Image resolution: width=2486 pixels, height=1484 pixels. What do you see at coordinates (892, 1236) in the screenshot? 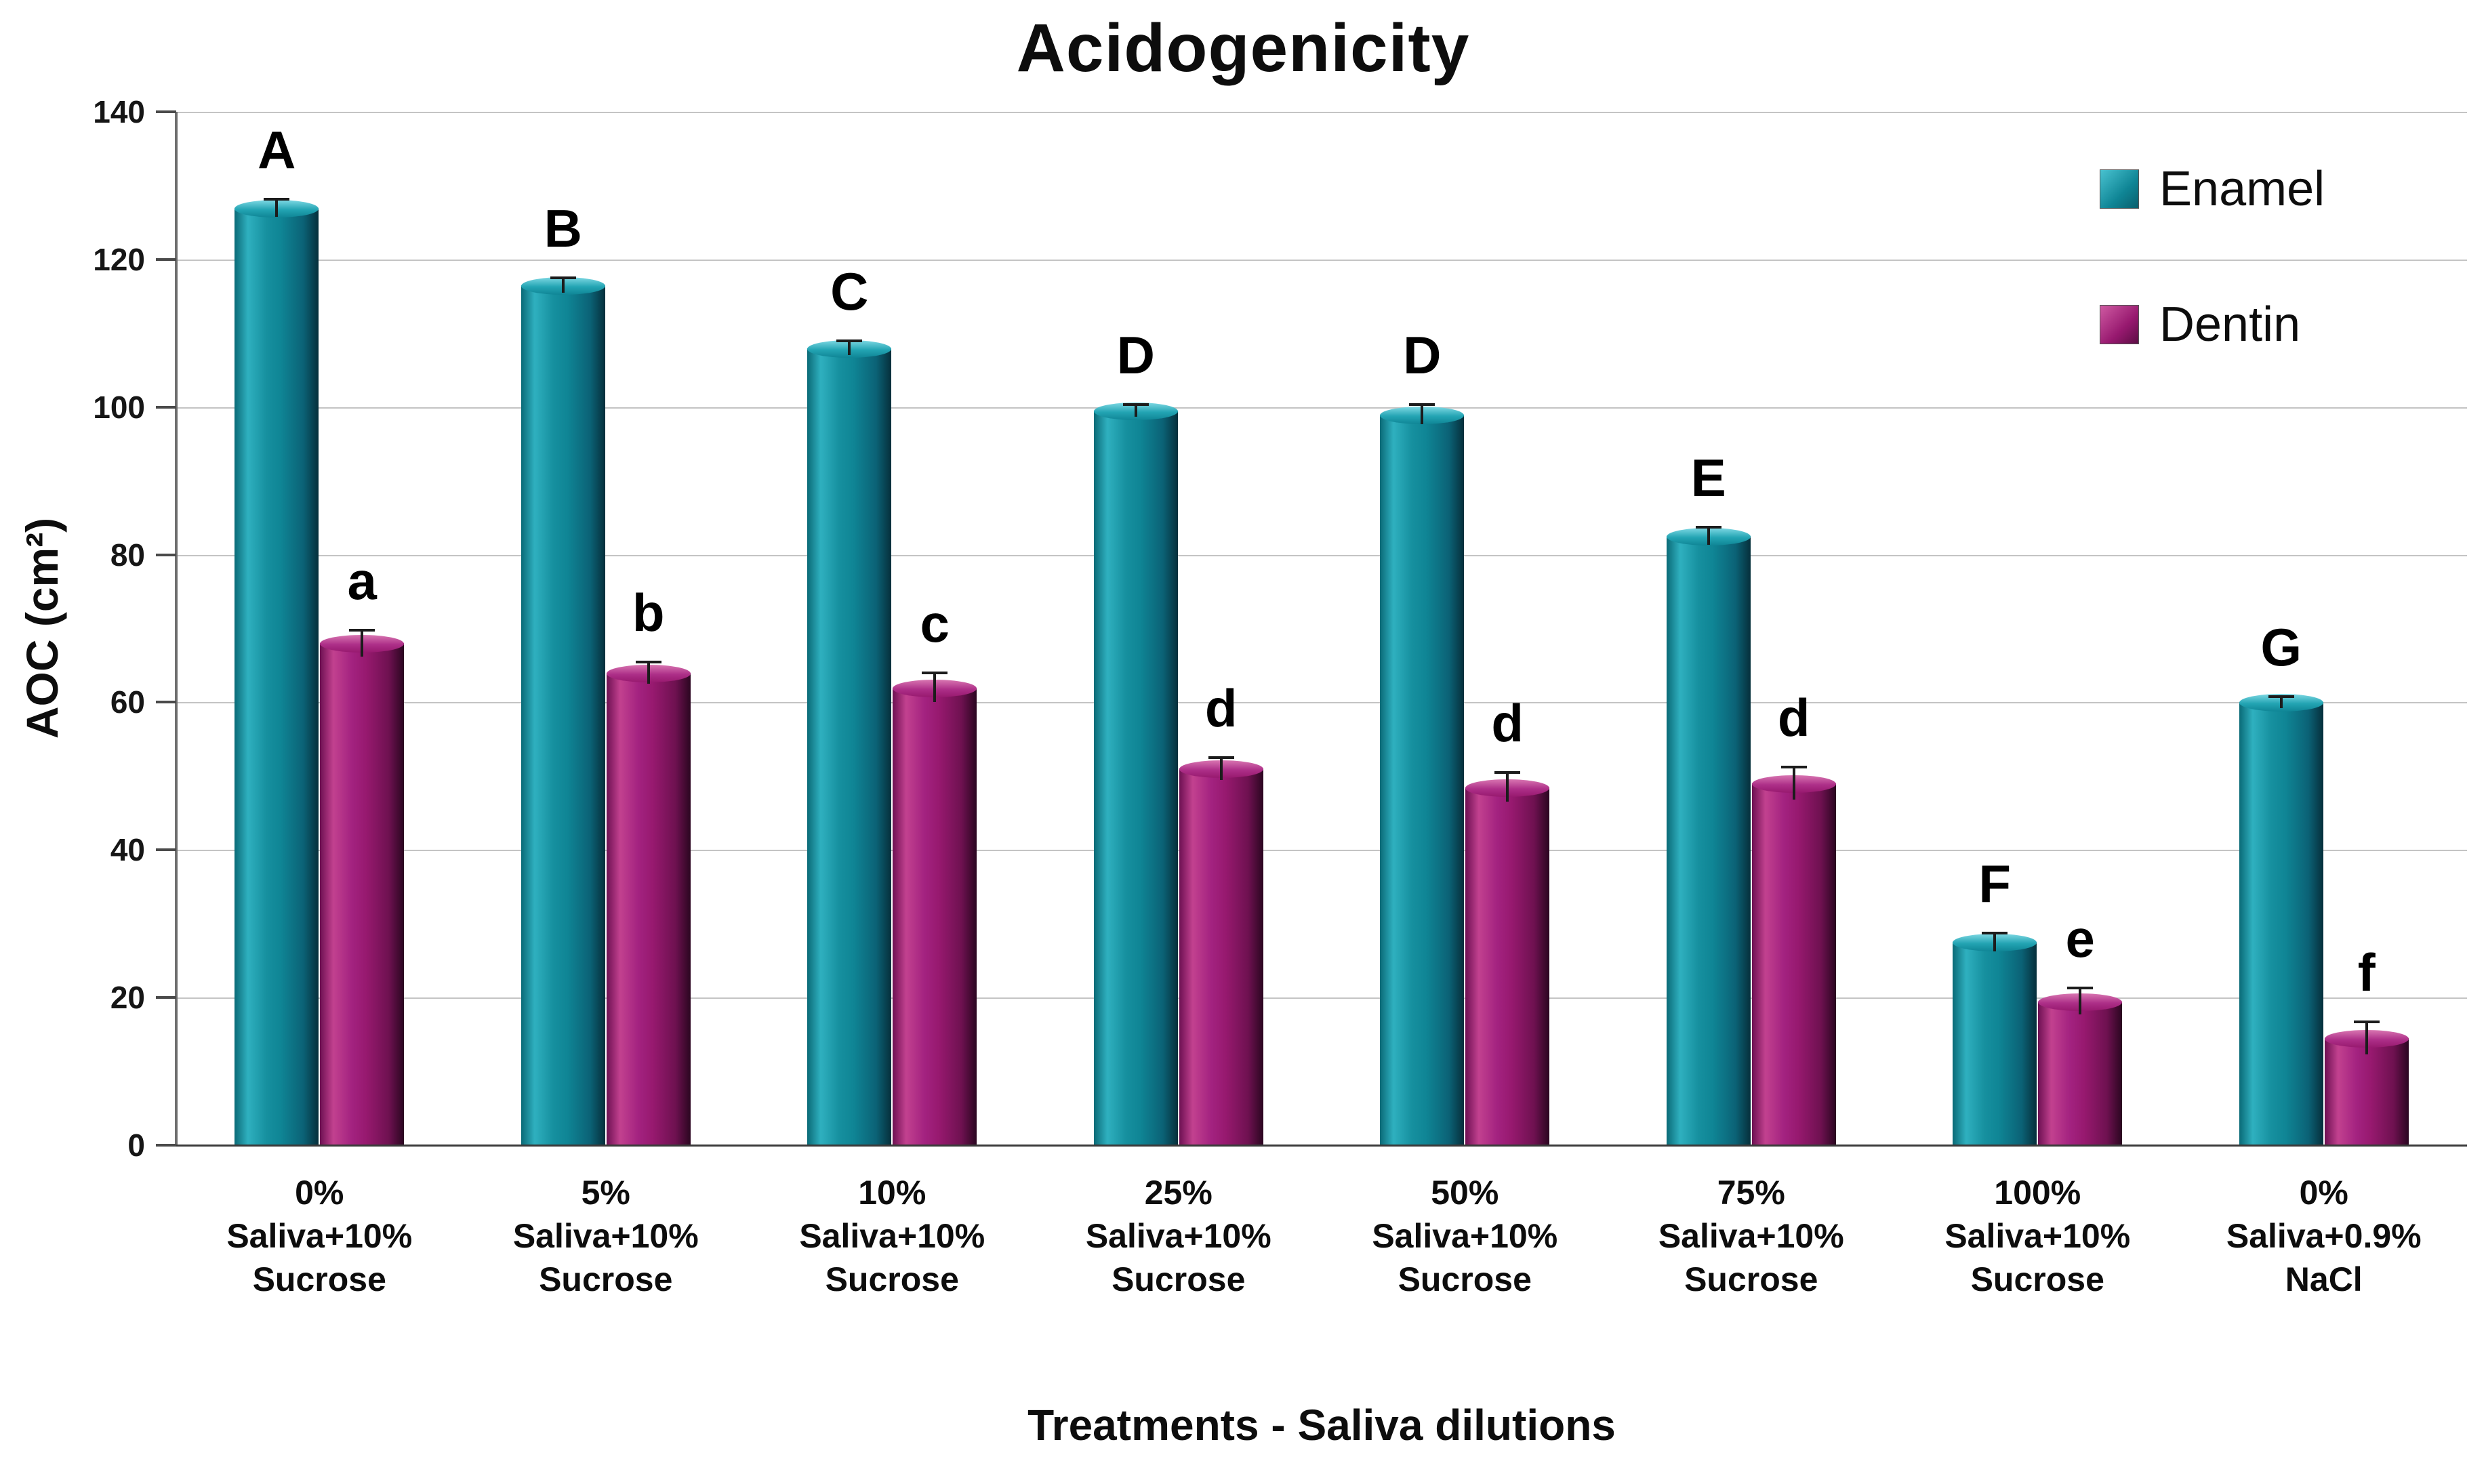
I see `category-label-2: 10% Saliva+10% Sucrose` at bounding box center [892, 1236].